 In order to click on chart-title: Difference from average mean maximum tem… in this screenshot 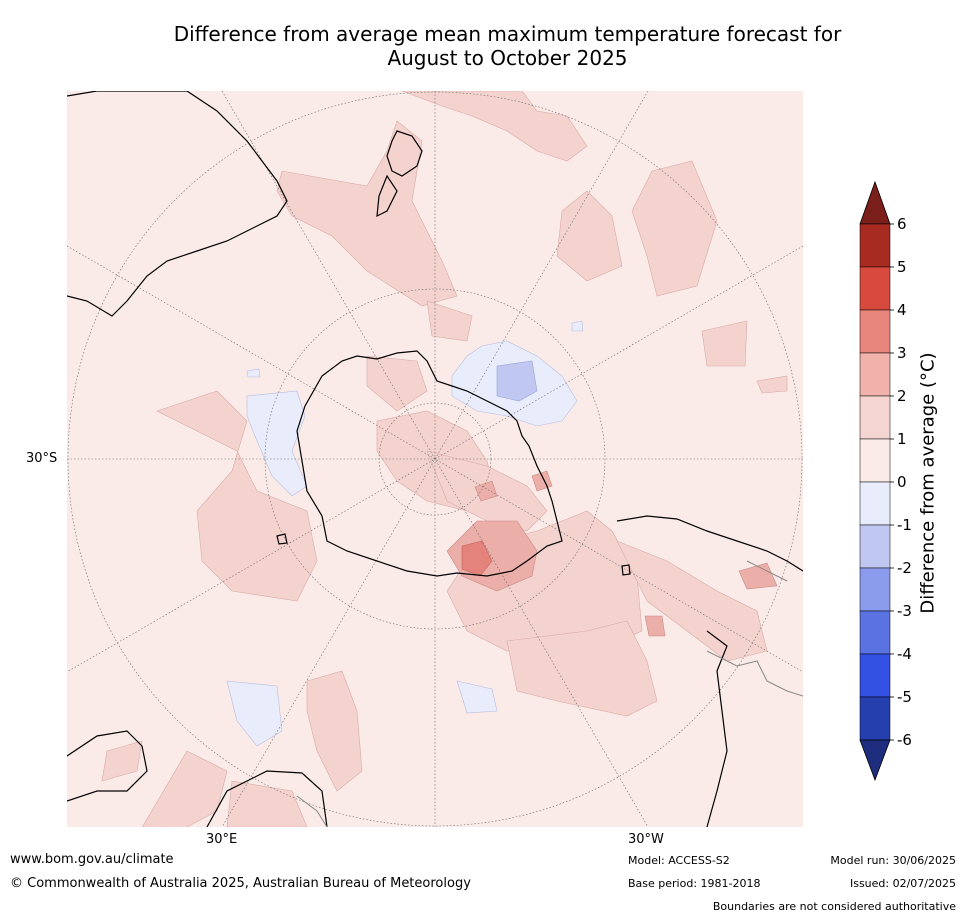, I will do `click(482, 46)`.